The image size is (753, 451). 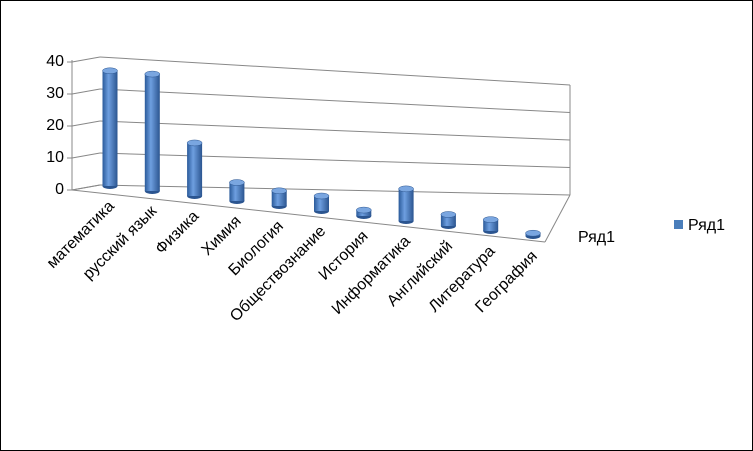 I want to click on y-tick-label: 10, so click(x=55, y=157).